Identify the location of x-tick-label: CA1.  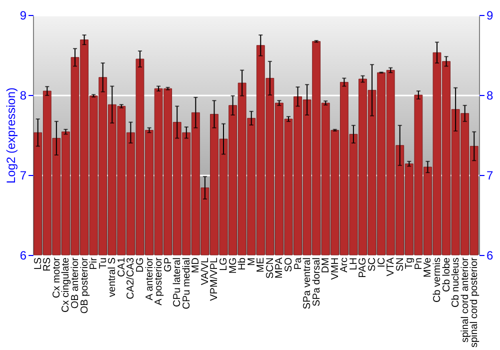
(122, 267).